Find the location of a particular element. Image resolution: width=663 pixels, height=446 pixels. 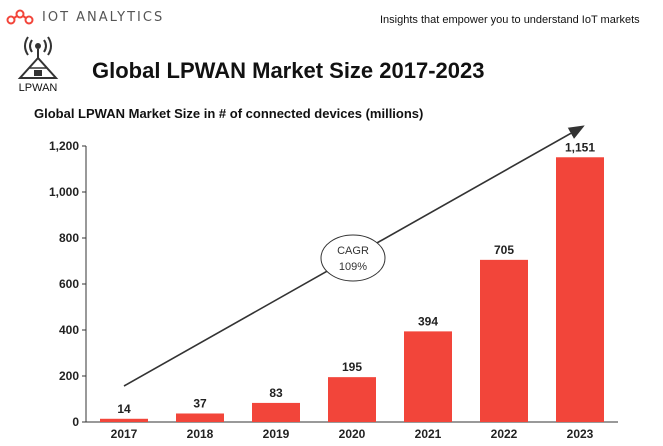

x-tick-label-2018: 2018 is located at coordinates (200, 434).